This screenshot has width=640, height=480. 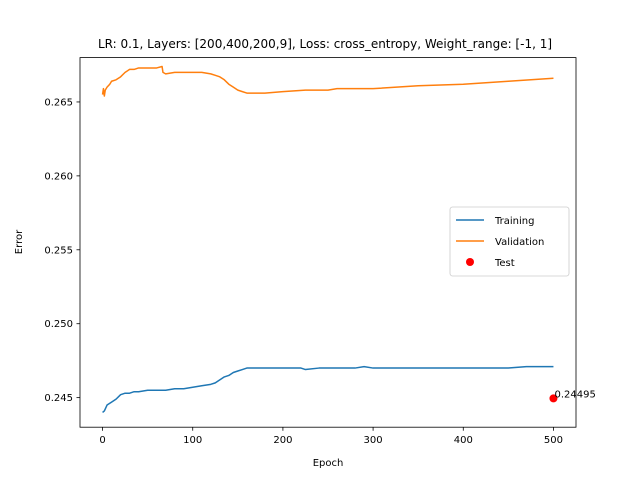 What do you see at coordinates (328, 389) in the screenshot?
I see `series-line-training` at bounding box center [328, 389].